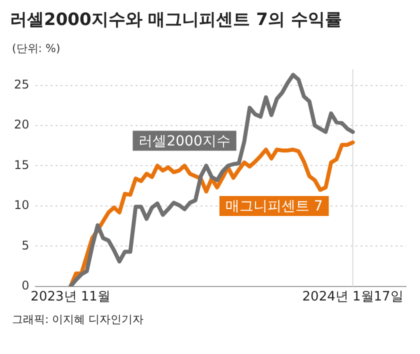 This screenshot has width=420, height=354. What do you see at coordinates (26, 285) in the screenshot?
I see `y-tick-label: 0` at bounding box center [26, 285].